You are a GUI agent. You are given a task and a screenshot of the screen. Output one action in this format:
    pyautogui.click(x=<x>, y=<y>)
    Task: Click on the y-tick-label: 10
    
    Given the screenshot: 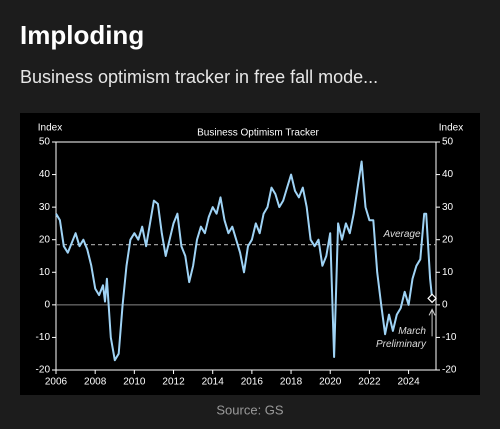 What is the action you would take?
    pyautogui.click(x=45, y=272)
    